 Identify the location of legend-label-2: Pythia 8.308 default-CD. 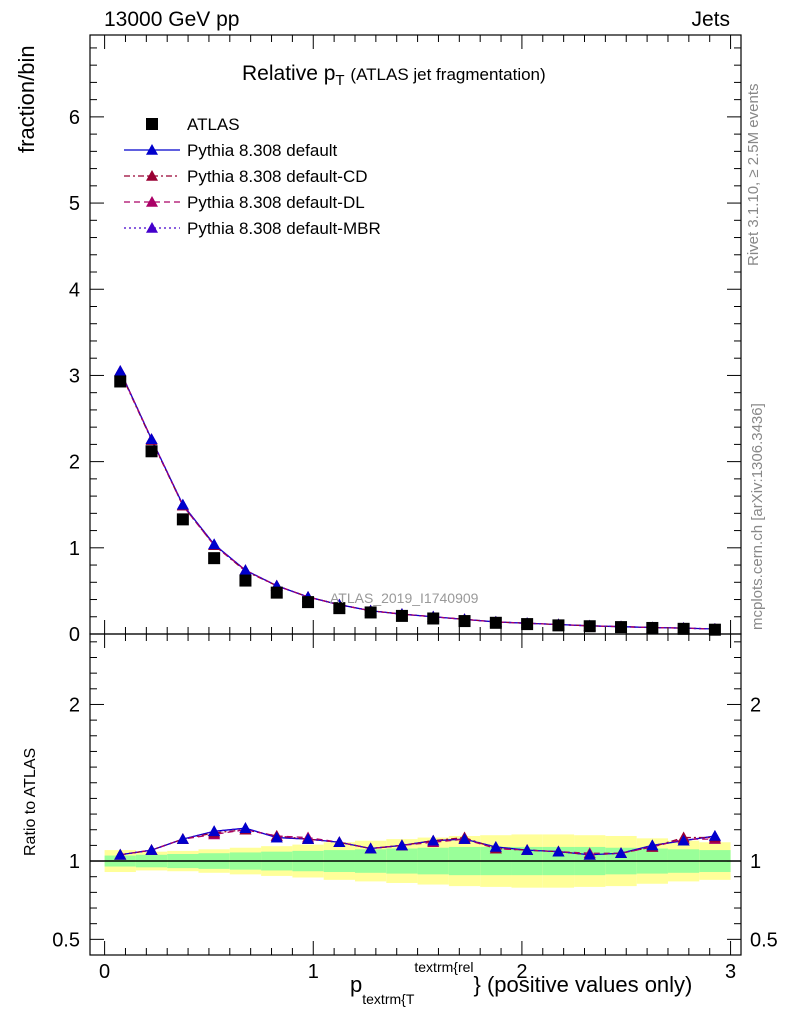
(277, 176).